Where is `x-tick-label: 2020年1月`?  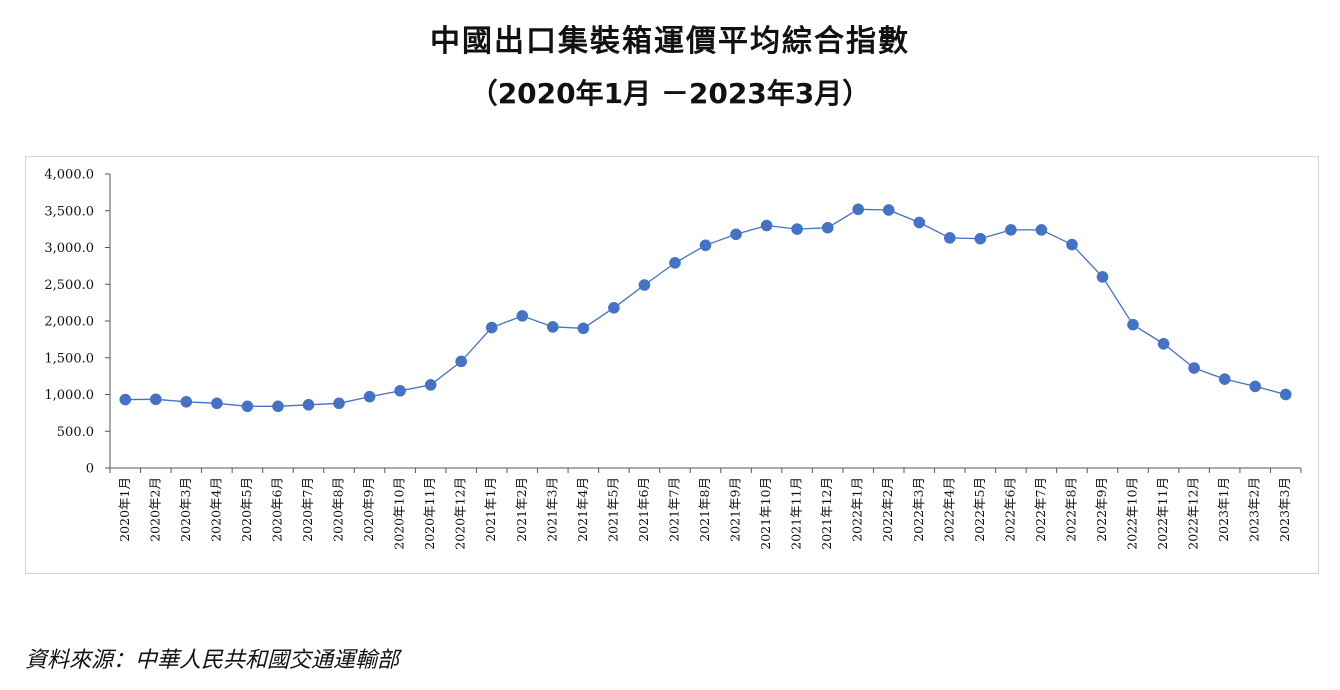 x-tick-label: 2020年1月 is located at coordinates (124, 509).